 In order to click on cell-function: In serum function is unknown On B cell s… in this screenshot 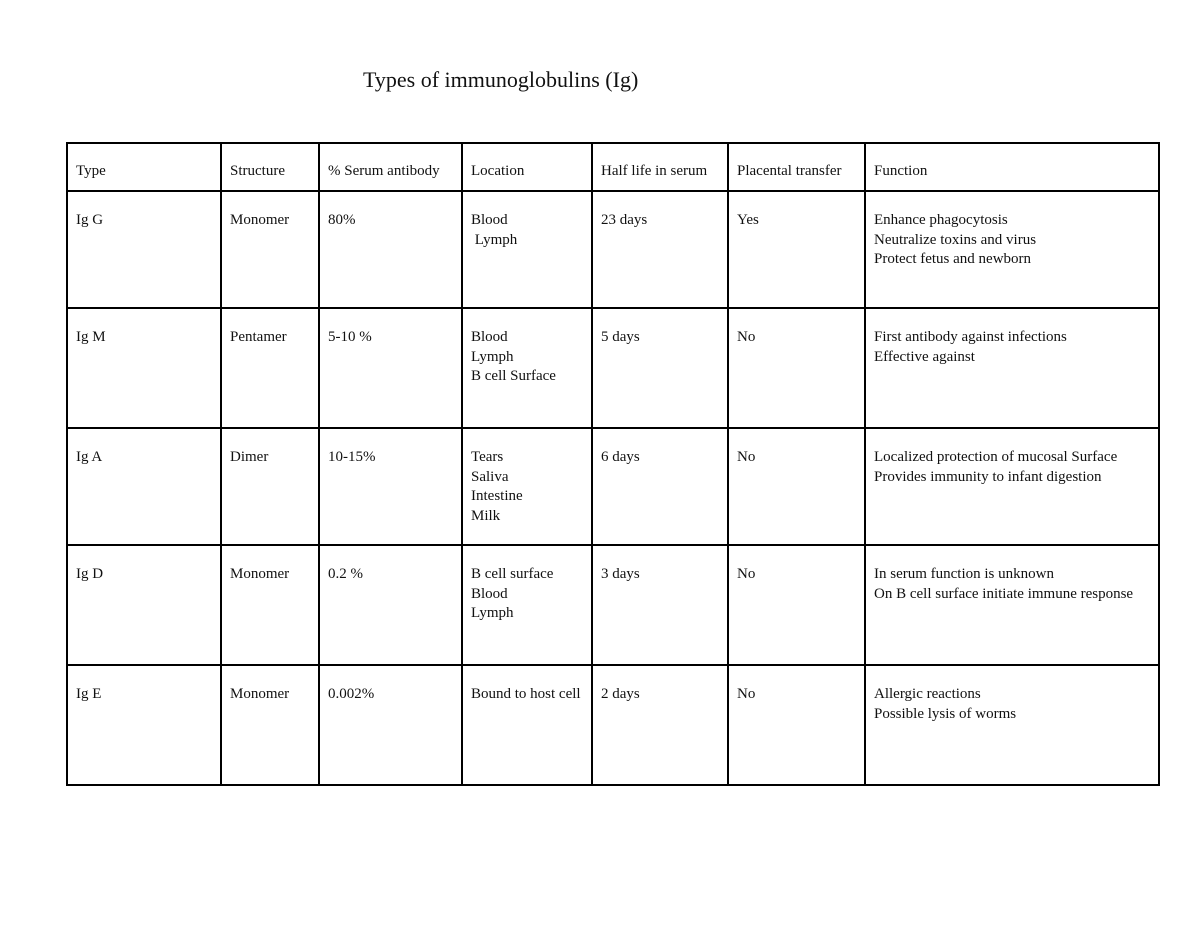, I will do `click(1012, 605)`.